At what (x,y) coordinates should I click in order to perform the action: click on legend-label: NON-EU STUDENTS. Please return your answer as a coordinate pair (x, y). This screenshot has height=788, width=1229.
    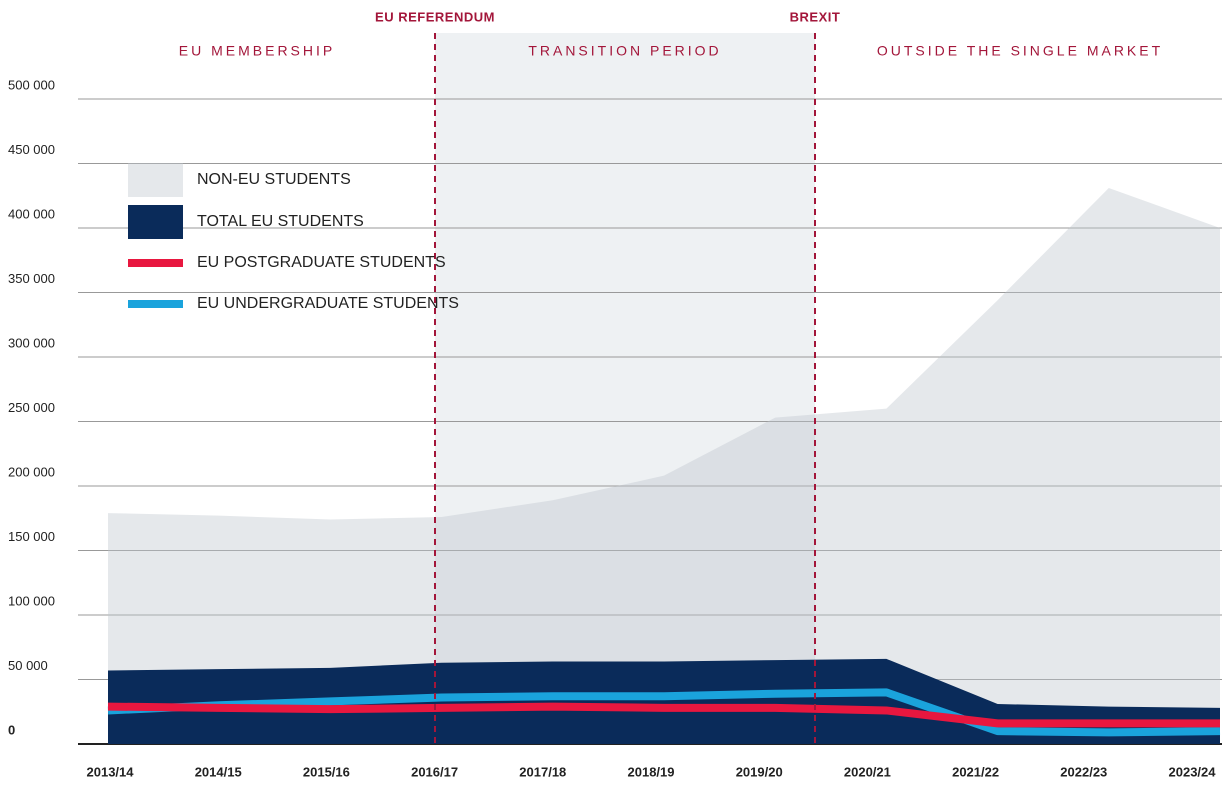
    Looking at the image, I should click on (274, 179).